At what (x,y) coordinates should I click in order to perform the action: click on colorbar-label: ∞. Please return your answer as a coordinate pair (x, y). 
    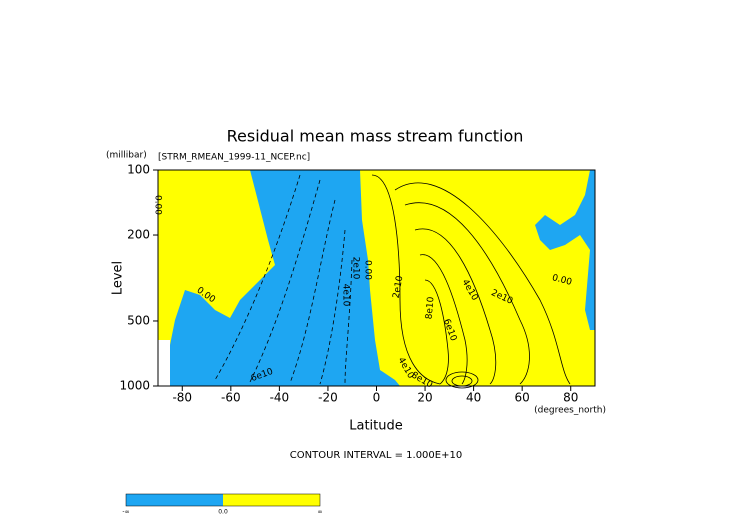
    Looking at the image, I should click on (320, 512).